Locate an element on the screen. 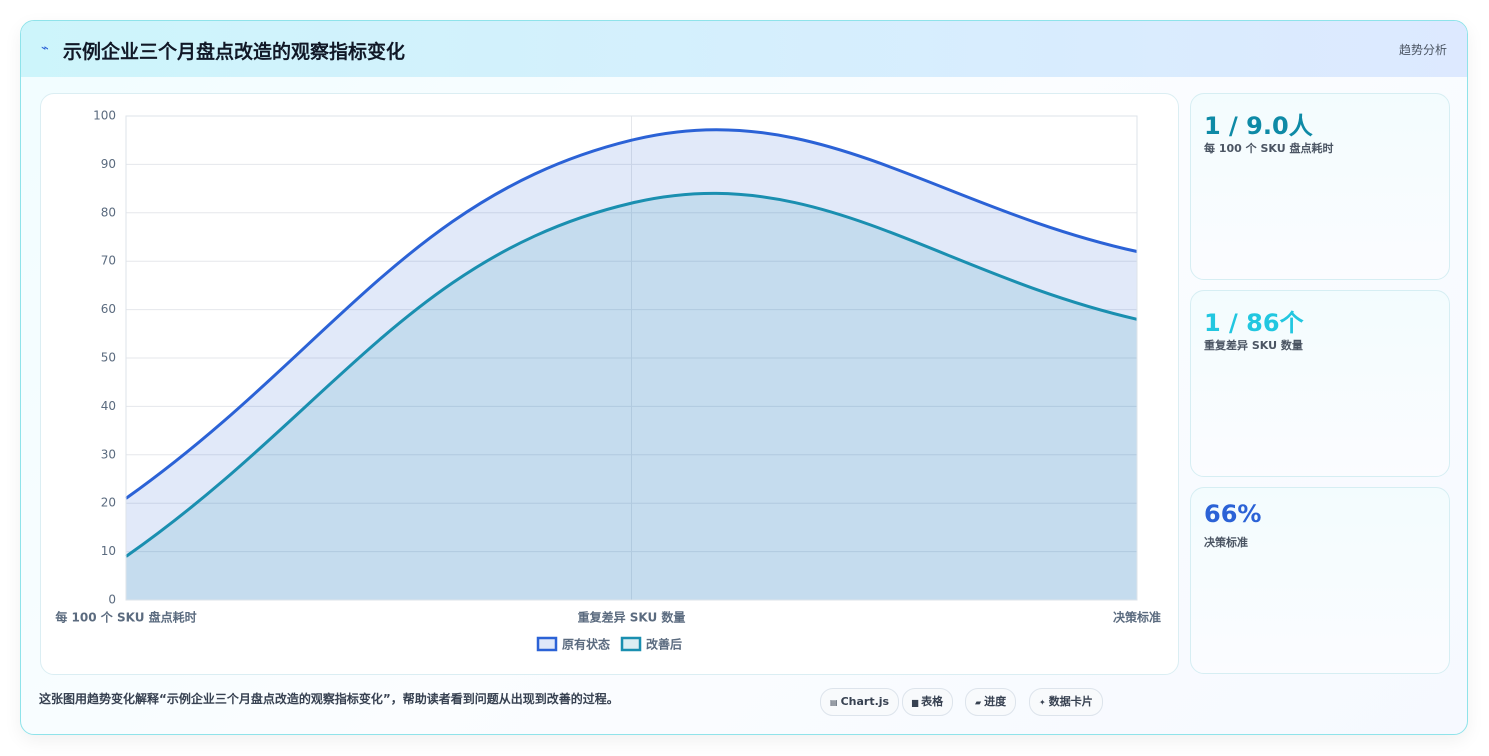 The image size is (1489, 756). tag: ✦ 数据卡片 is located at coordinates (1066, 702).